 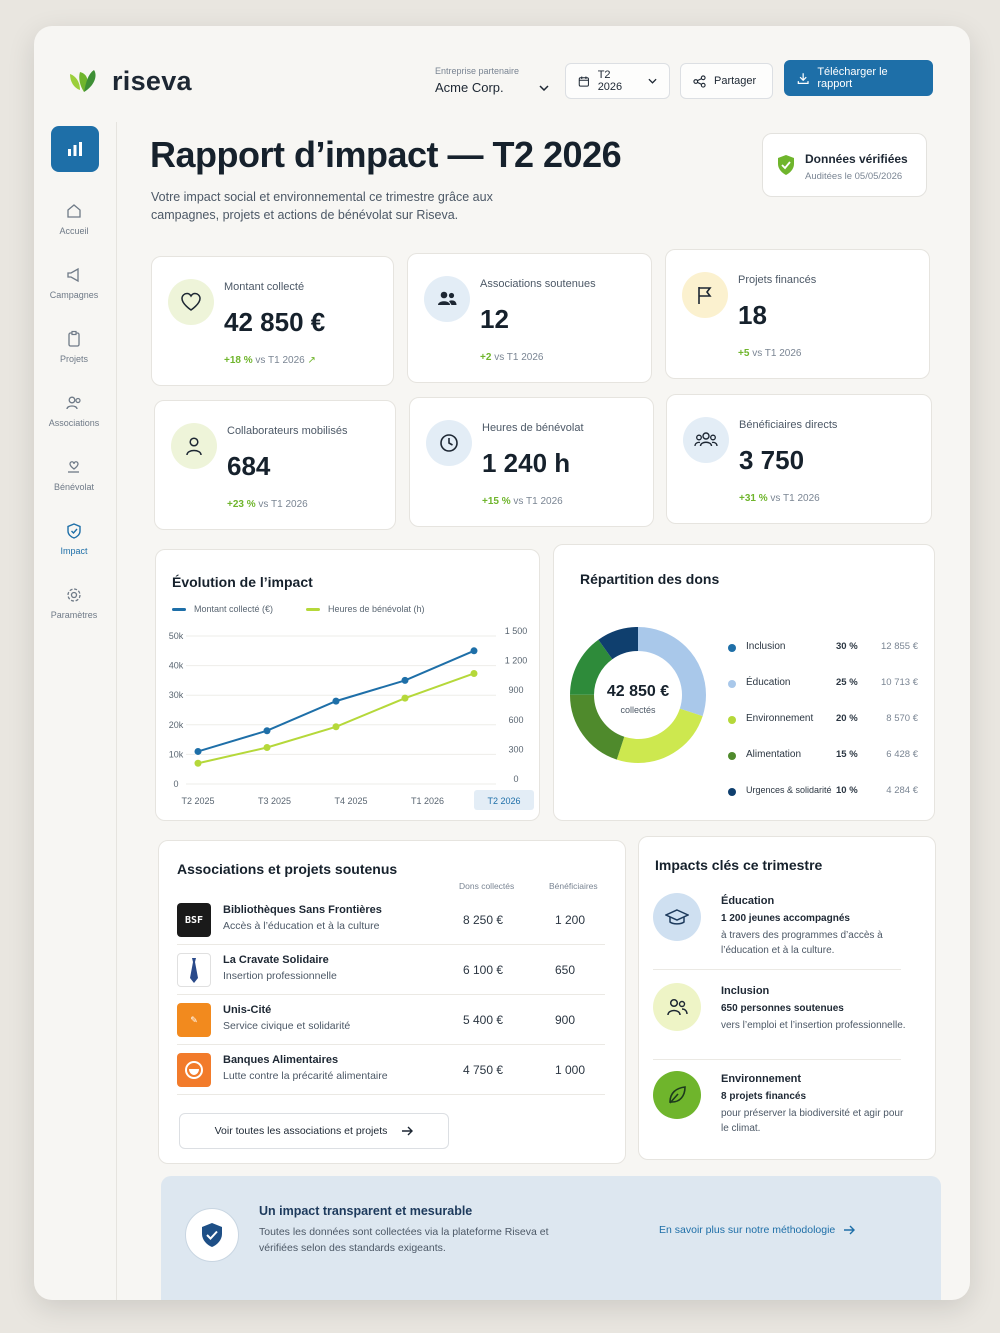 What do you see at coordinates (650, 579) in the screenshot?
I see `donations-title: Répartition des dons` at bounding box center [650, 579].